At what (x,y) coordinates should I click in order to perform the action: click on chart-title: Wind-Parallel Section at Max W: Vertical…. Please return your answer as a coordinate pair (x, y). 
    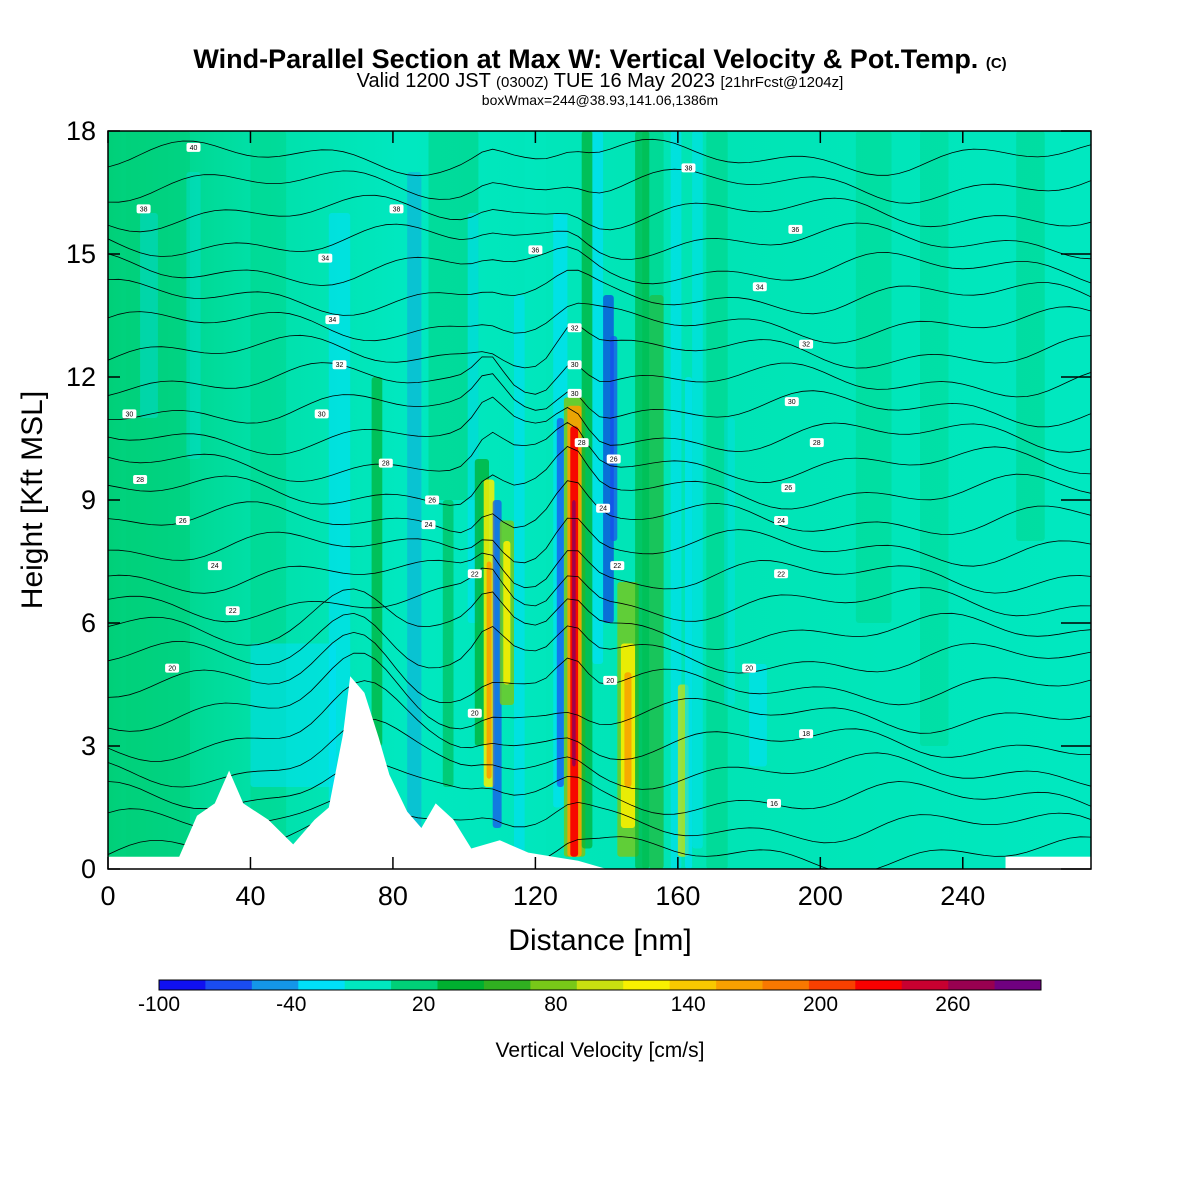
    Looking at the image, I should click on (600, 59).